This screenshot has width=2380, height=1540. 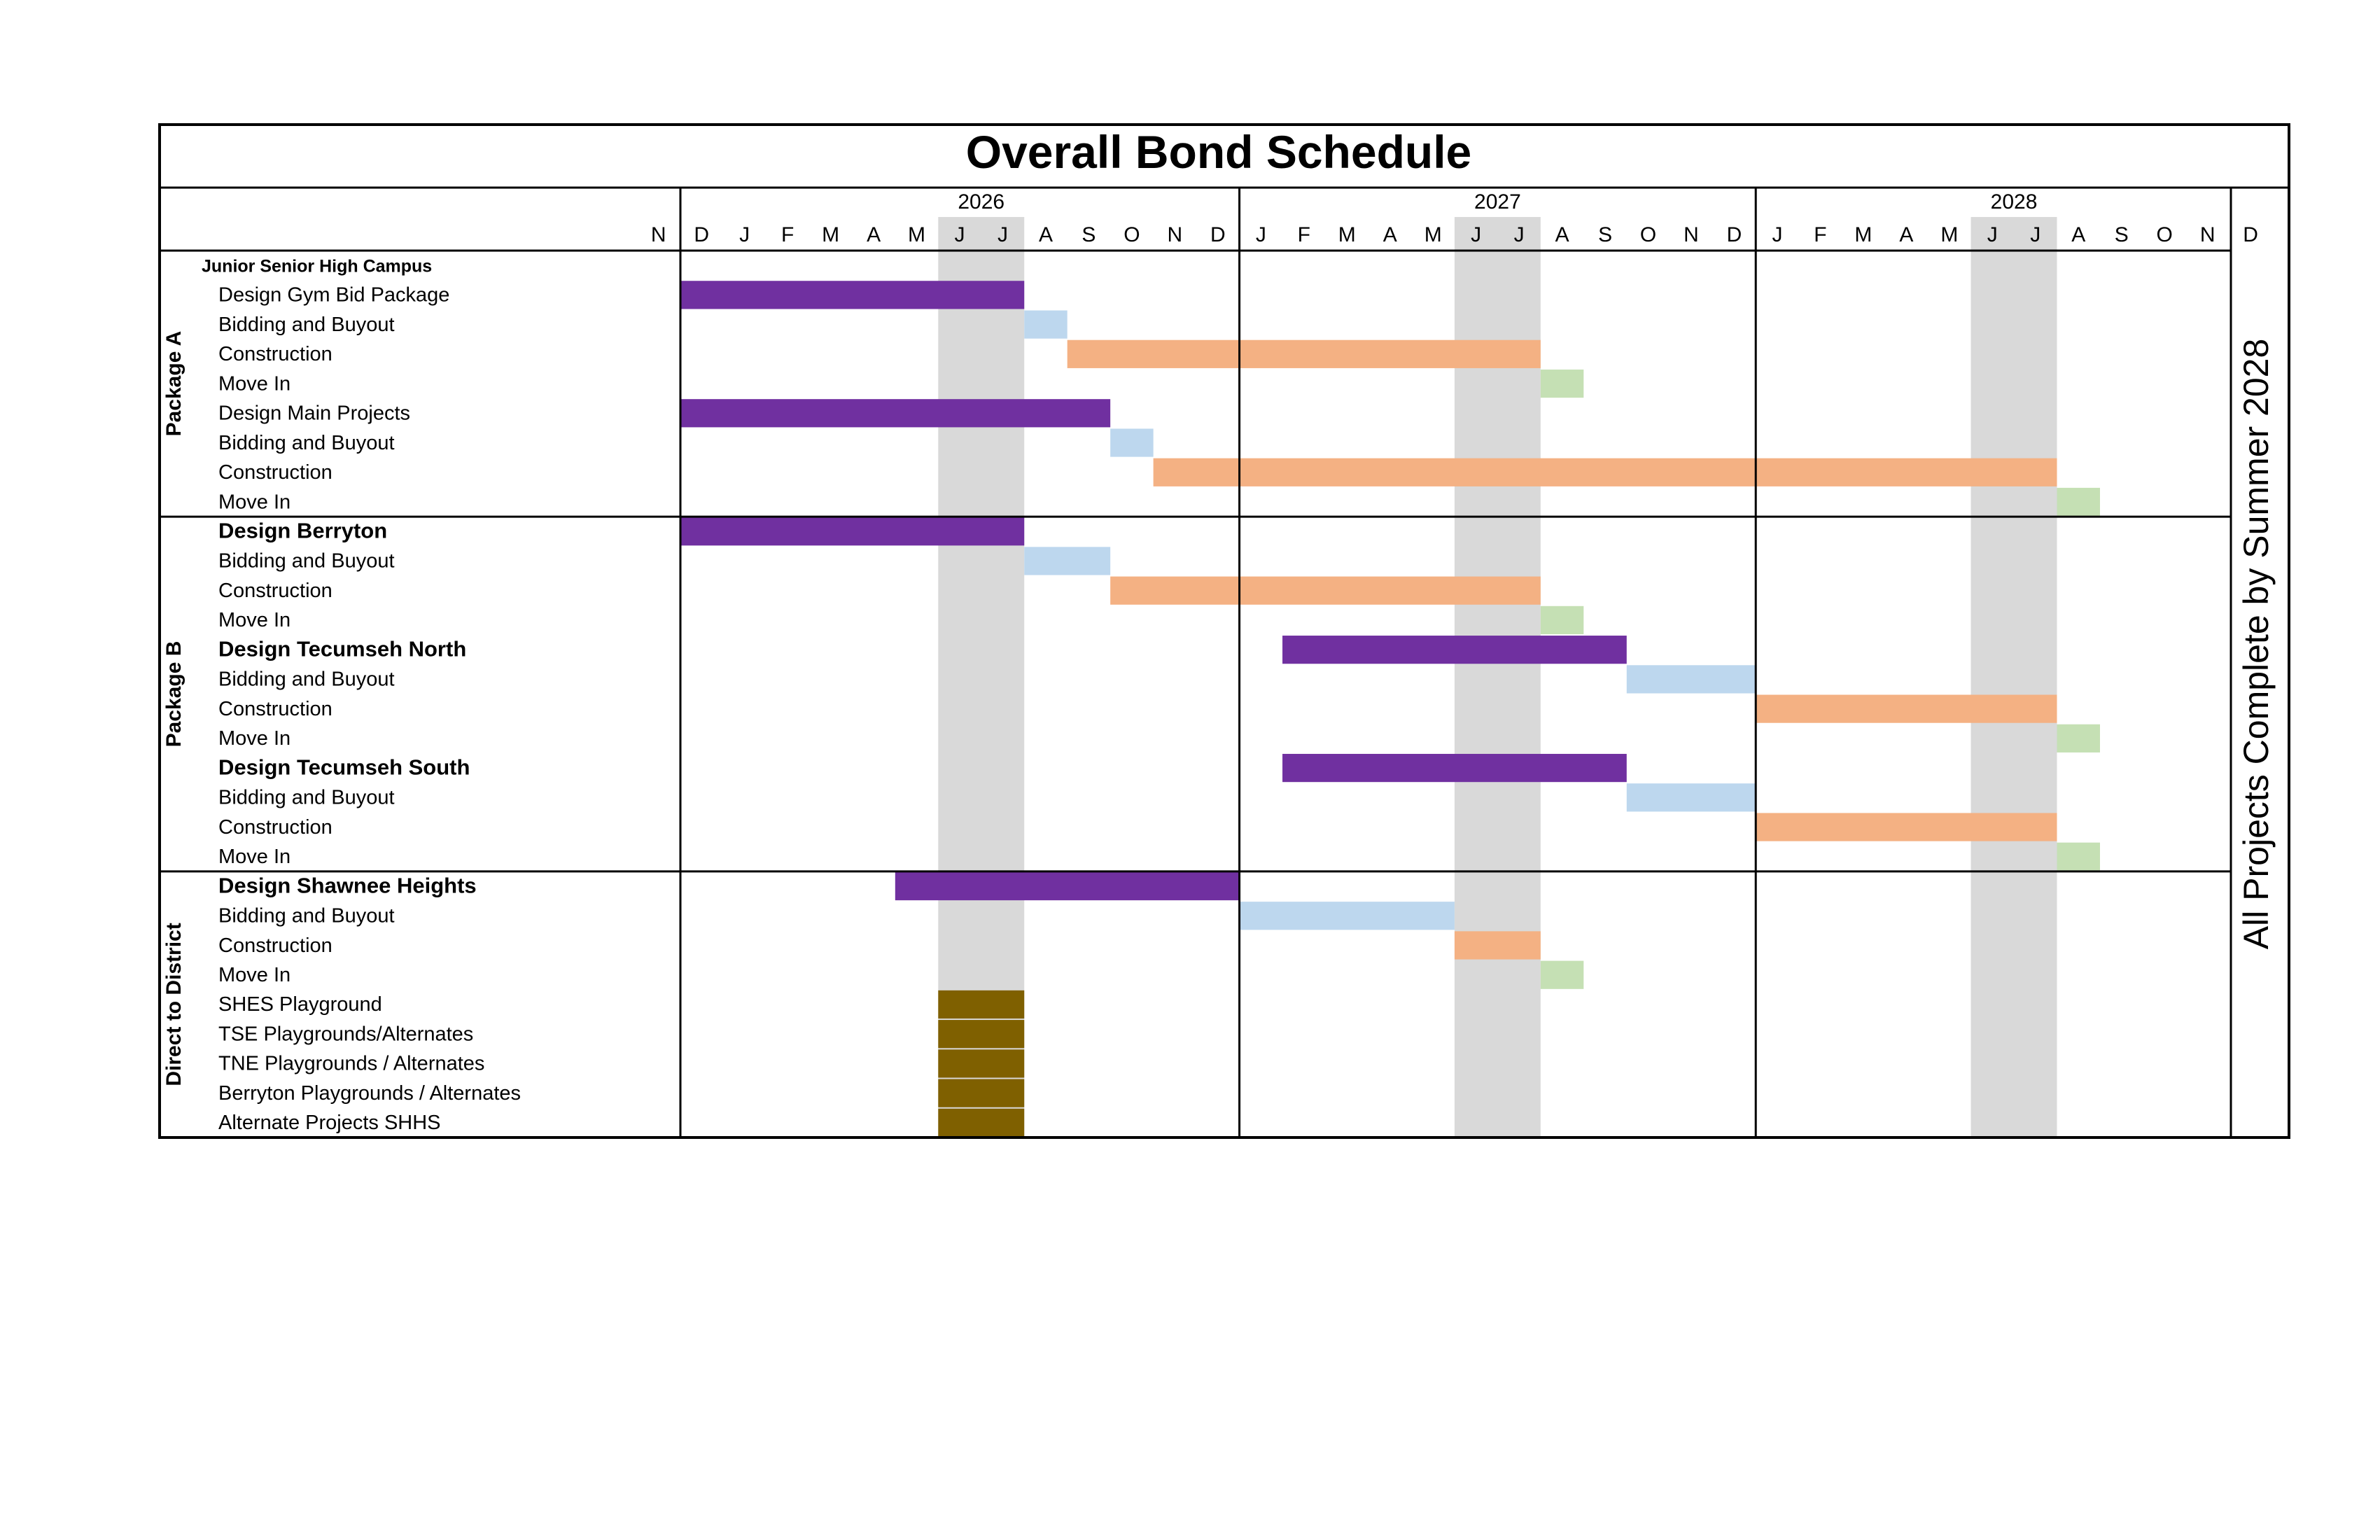 I want to click on group-label: Direct to District, so click(x=174, y=1004).